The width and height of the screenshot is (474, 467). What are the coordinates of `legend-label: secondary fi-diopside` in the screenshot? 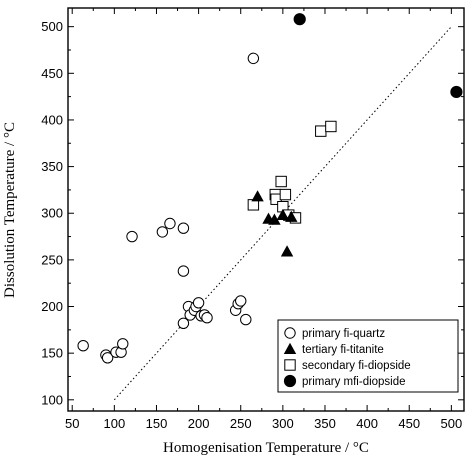 It's located at (356, 366).